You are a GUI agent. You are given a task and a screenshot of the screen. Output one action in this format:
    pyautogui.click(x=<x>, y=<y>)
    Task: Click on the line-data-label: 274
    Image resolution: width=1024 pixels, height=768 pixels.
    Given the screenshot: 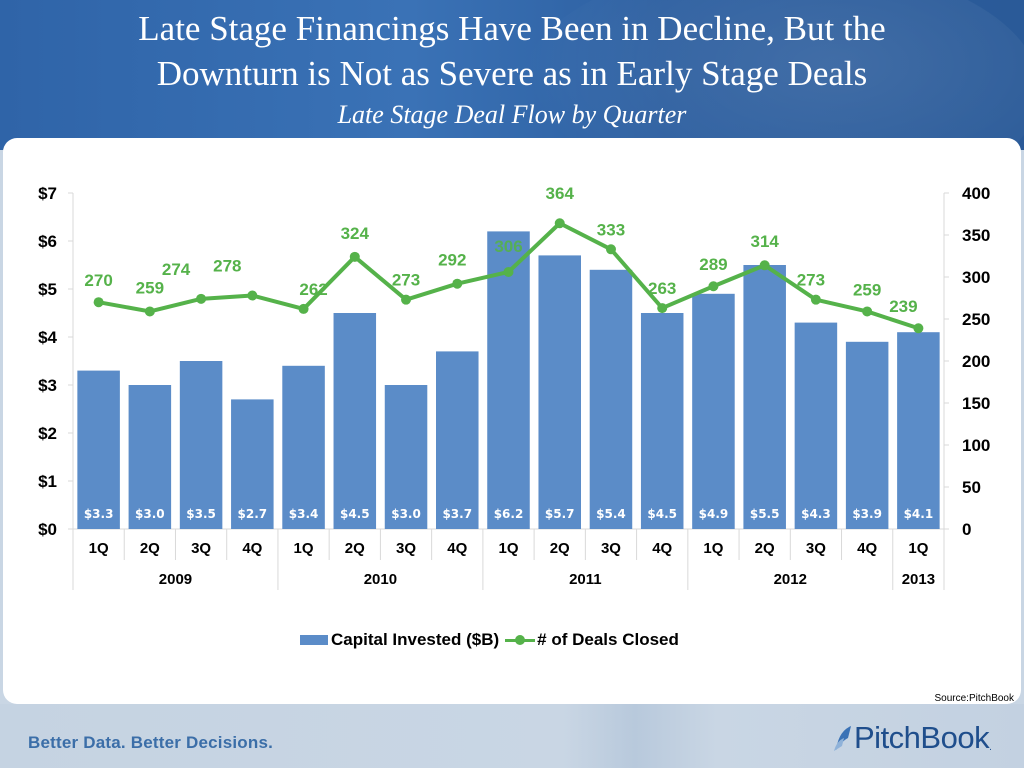 What is the action you would take?
    pyautogui.click(x=176, y=269)
    